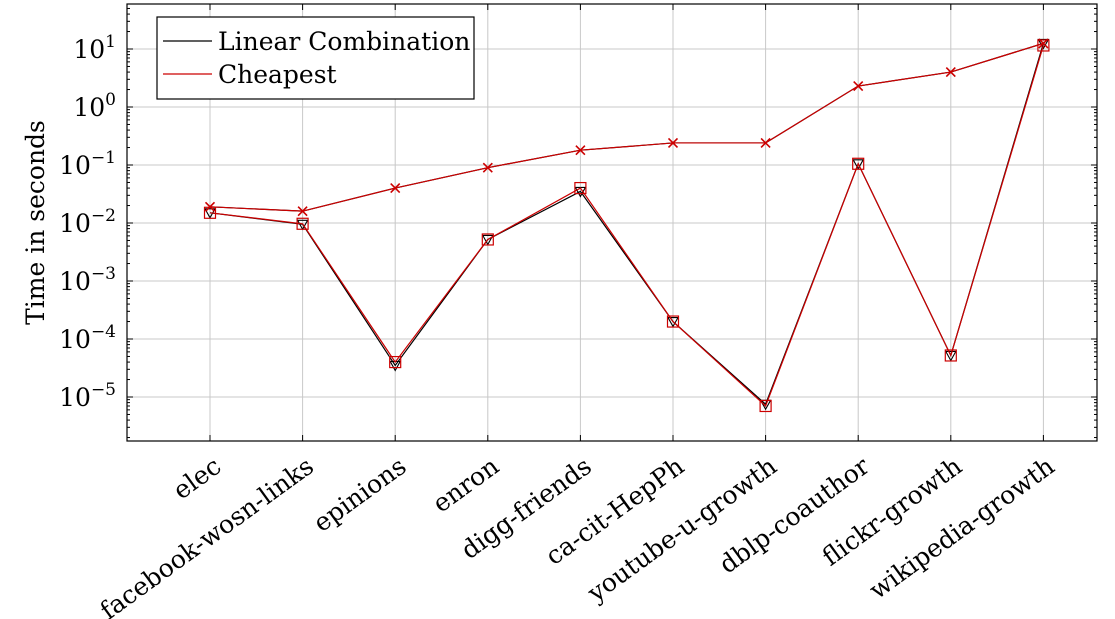 The image size is (1115, 619). Describe the element at coordinates (465, 484) in the screenshot. I see `x-tick-label: enron` at that location.